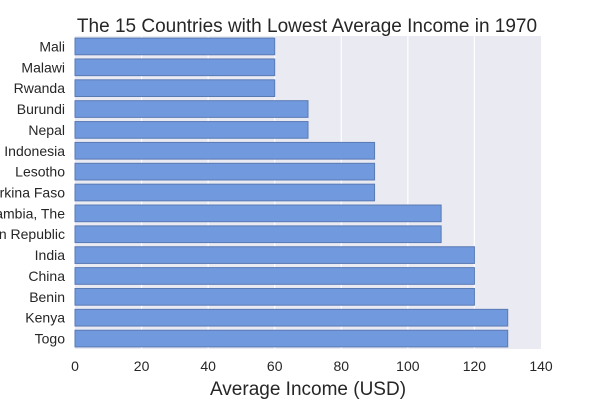 The width and height of the screenshot is (600, 400). What do you see at coordinates (208, 366) in the screenshot?
I see `x-tick-label: 40` at bounding box center [208, 366].